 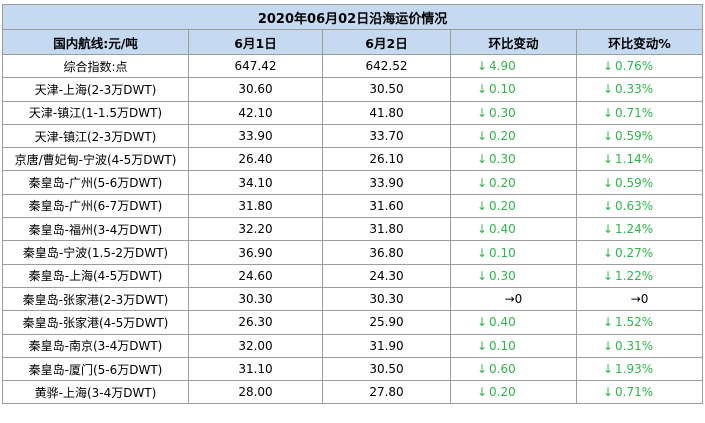 I want to click on june2-value-cell: 41.80, so click(x=386, y=112).